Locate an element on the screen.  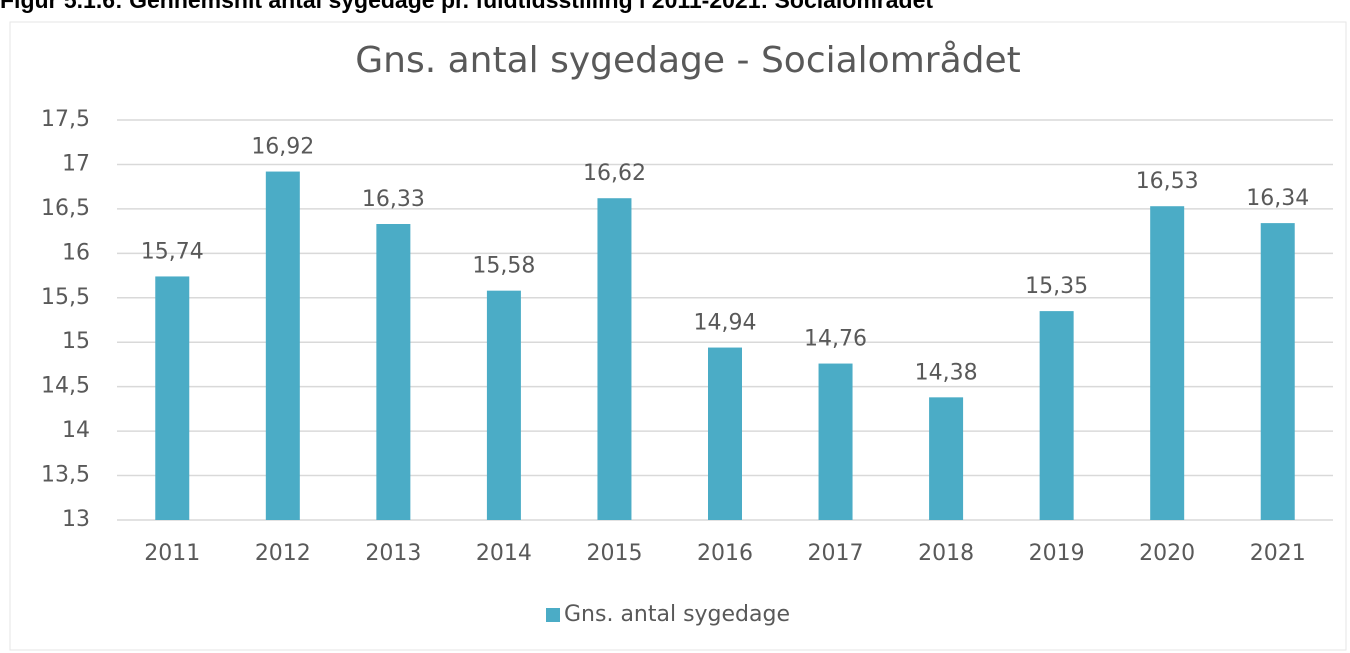
value-label: 16,62 is located at coordinates (614, 173).